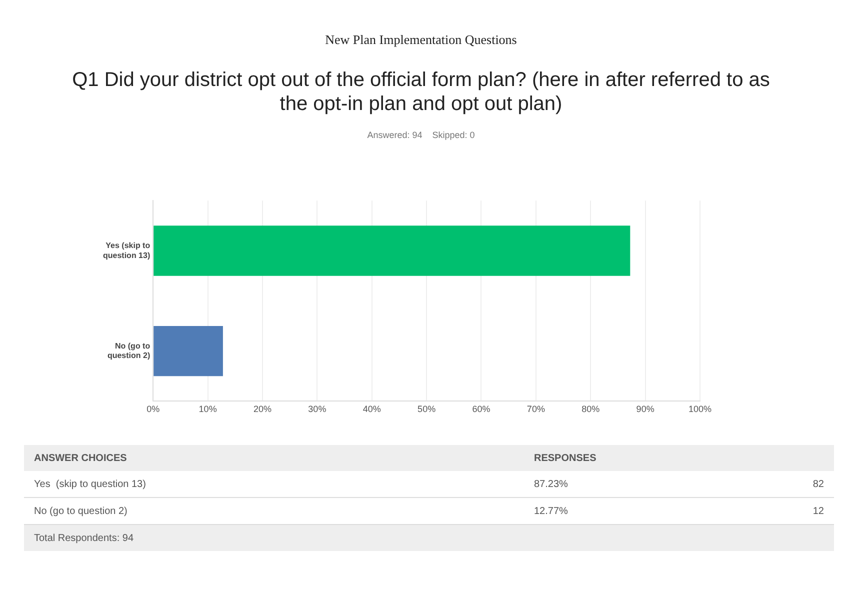 This screenshot has height=595, width=842. What do you see at coordinates (153, 409) in the screenshot?
I see `x-tick-label: 0%` at bounding box center [153, 409].